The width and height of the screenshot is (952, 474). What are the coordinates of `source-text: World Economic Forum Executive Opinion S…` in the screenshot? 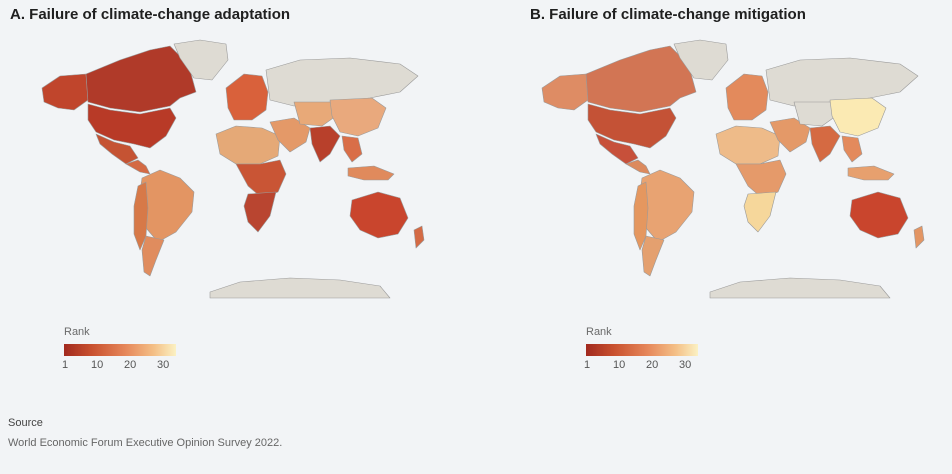 It's located at (145, 443).